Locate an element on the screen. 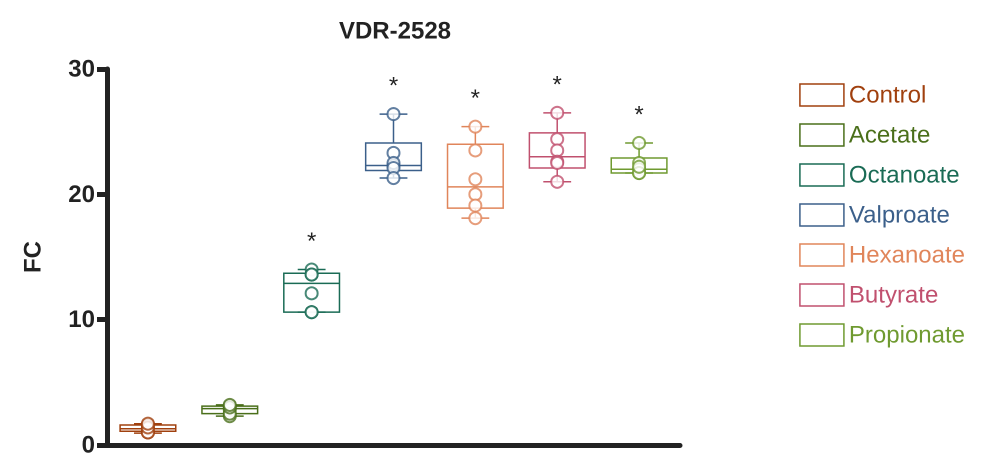 The height and width of the screenshot is (457, 990). y-axis-title: FC is located at coordinates (33, 257).